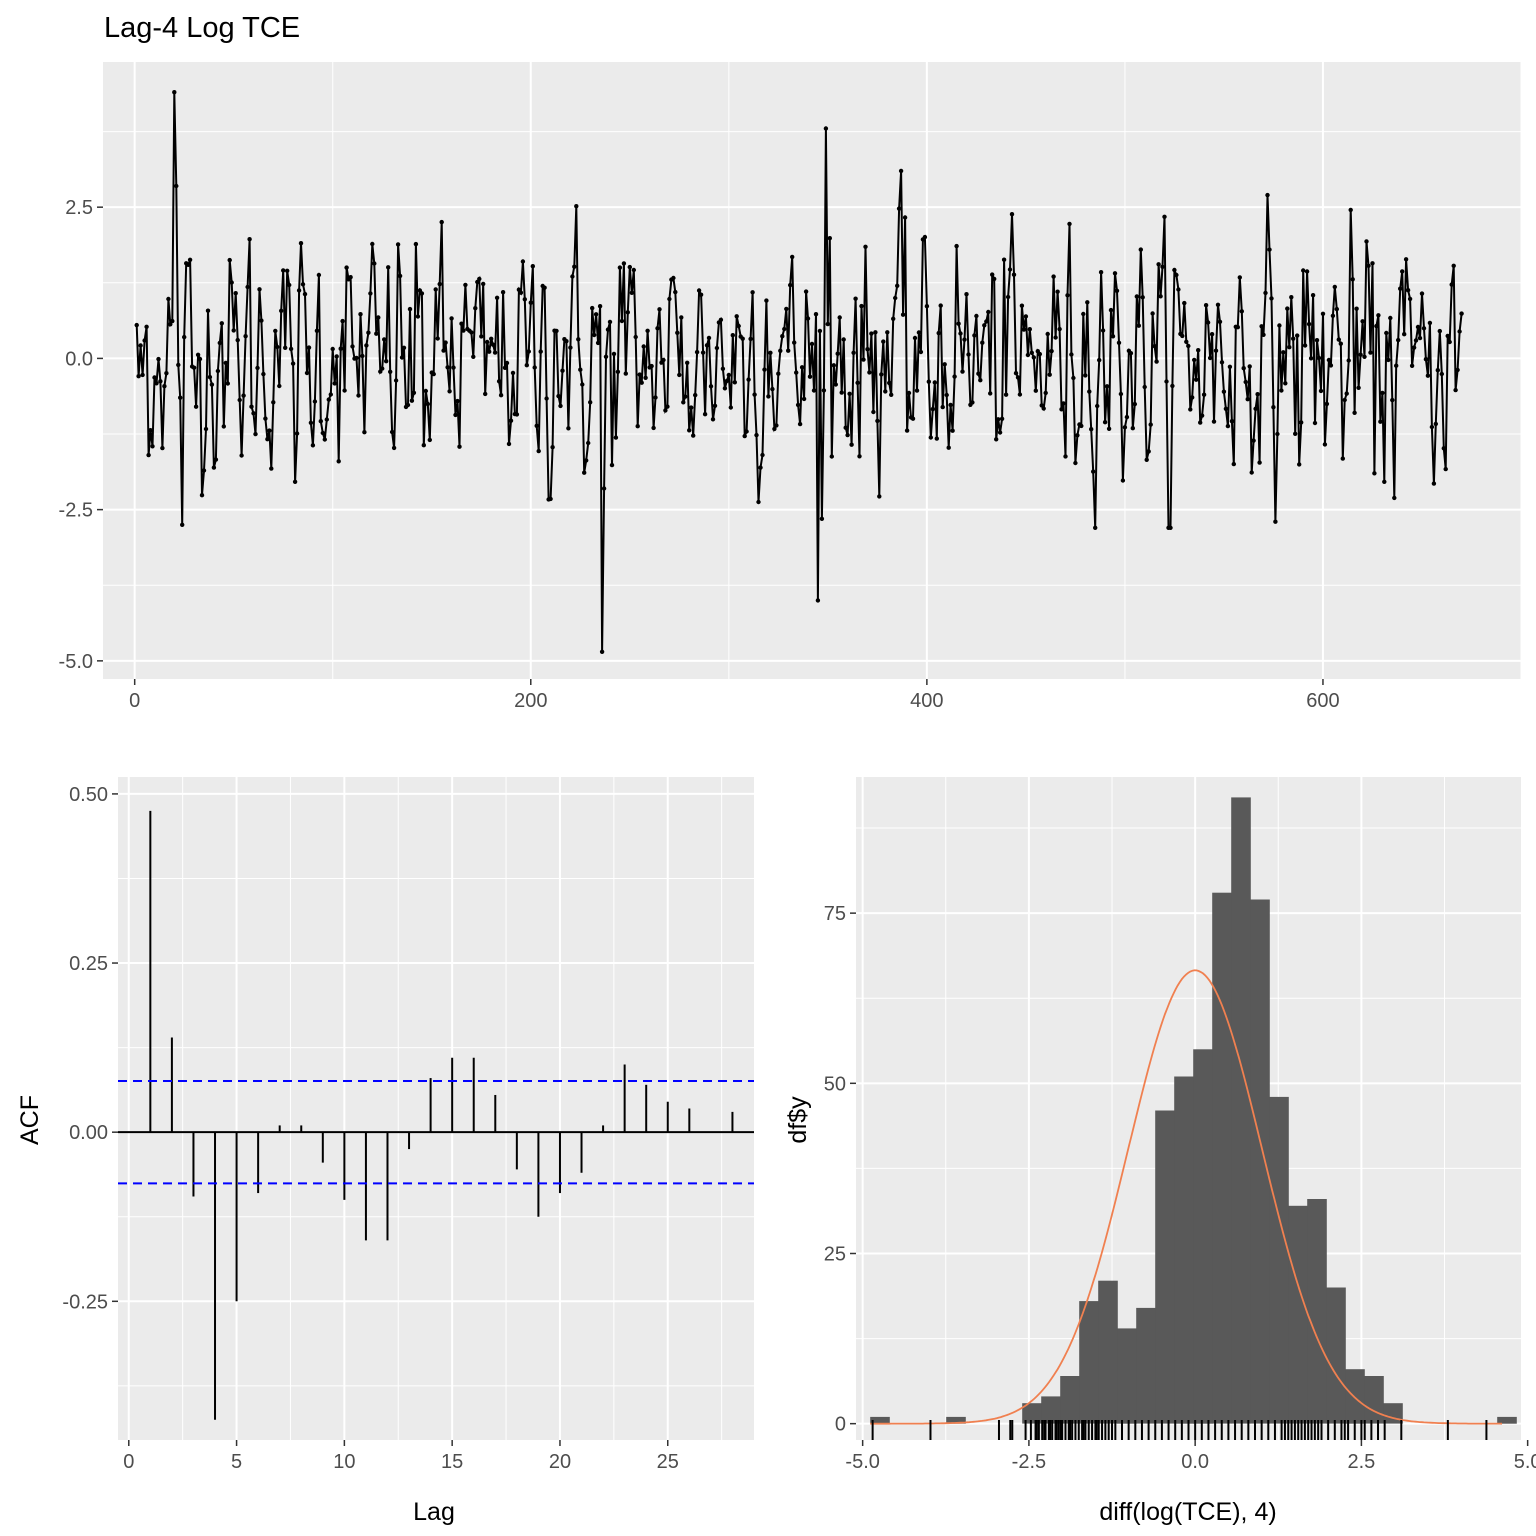  What do you see at coordinates (835, 1254) in the screenshot?
I see `y-tick-label: 25` at bounding box center [835, 1254].